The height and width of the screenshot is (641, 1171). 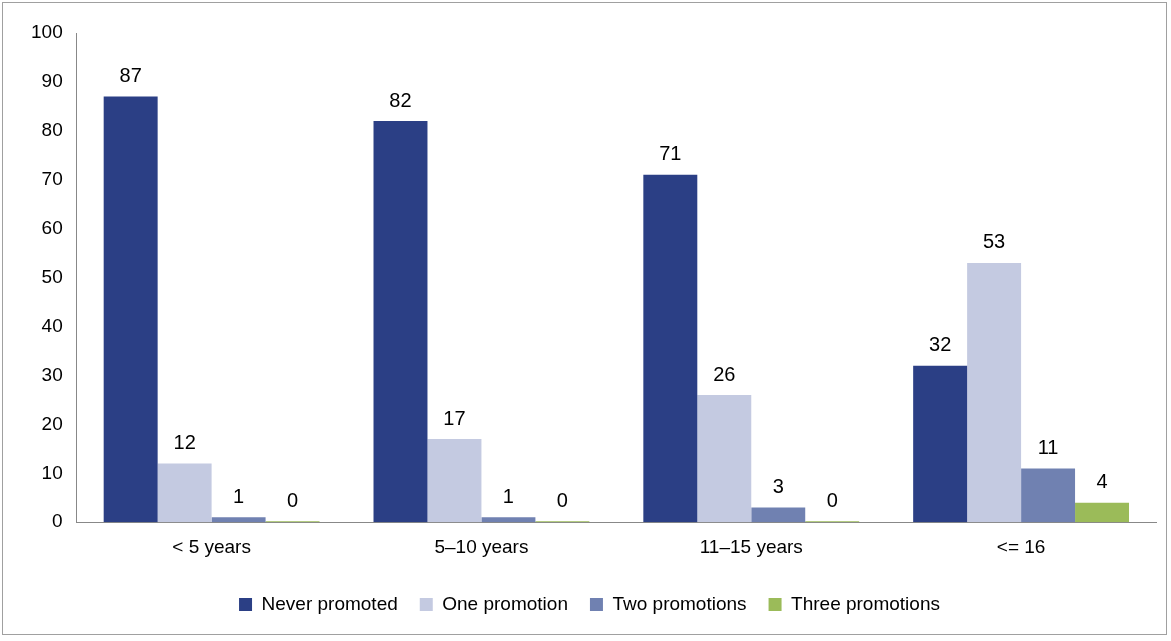 What do you see at coordinates (184, 442) in the screenshot?
I see `data-label: 12` at bounding box center [184, 442].